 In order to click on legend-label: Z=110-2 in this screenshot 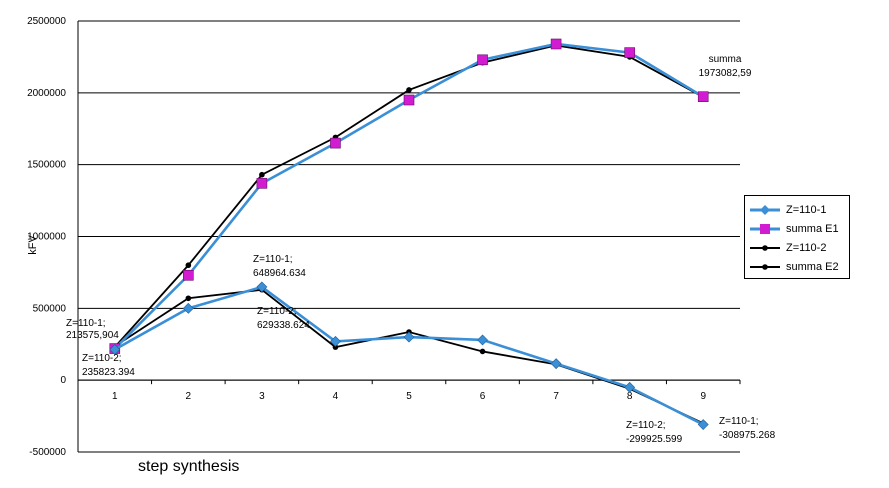, I will do `click(806, 247)`.